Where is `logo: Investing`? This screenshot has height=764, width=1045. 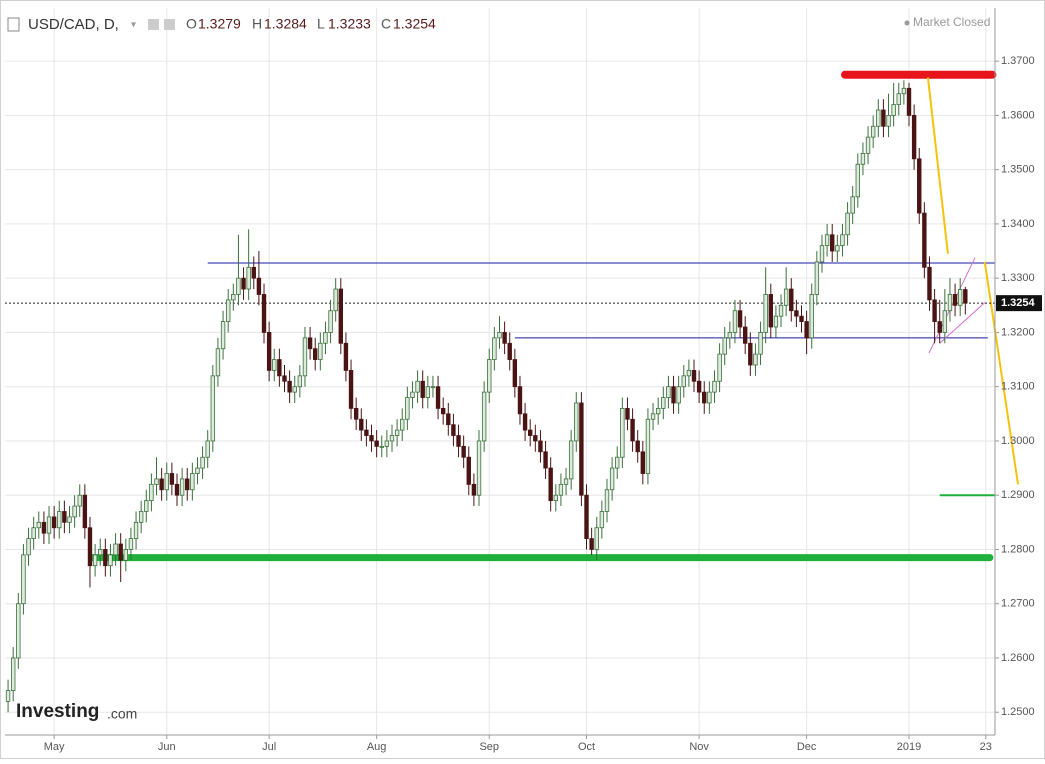
logo: Investing is located at coordinates (57, 711).